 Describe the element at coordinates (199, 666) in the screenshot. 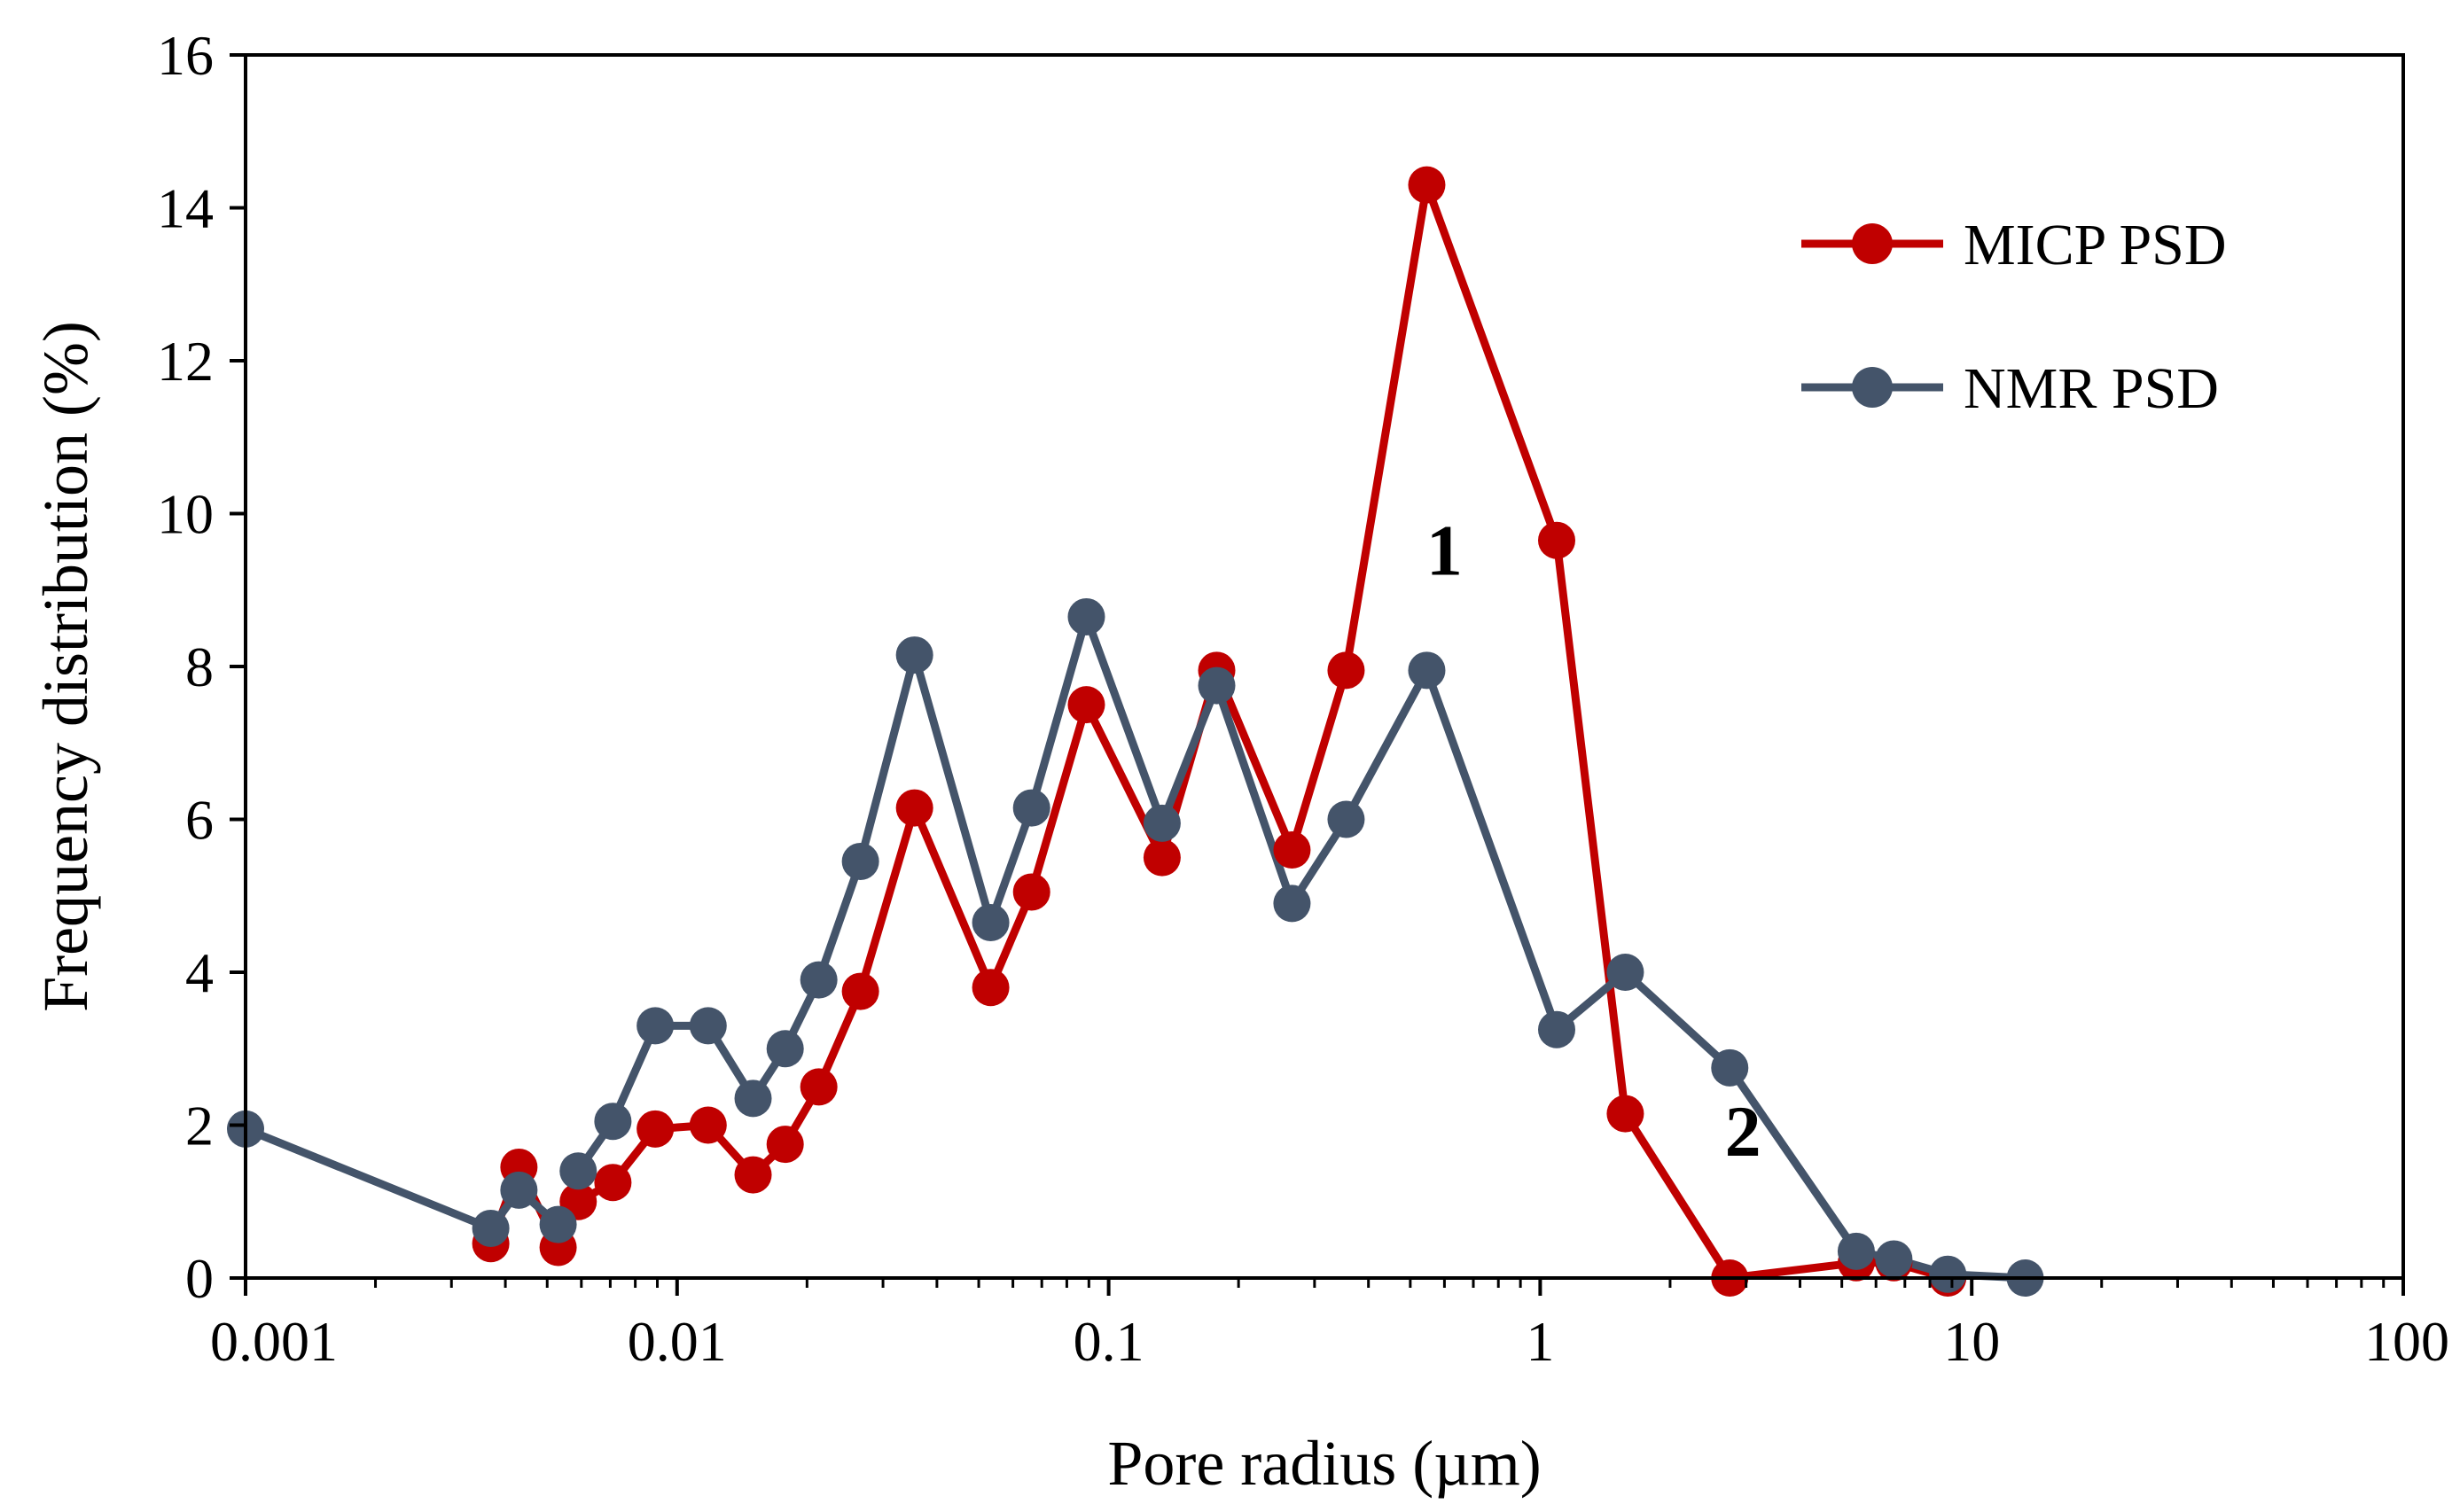

I see `y-tick-label: 8` at that location.